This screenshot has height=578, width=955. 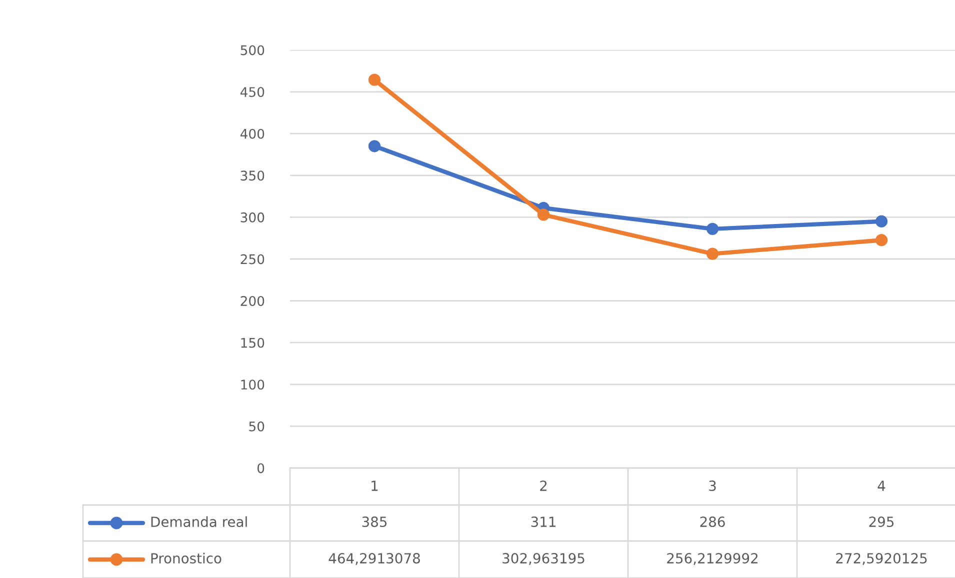 What do you see at coordinates (252, 217) in the screenshot?
I see `y-tick-label: 300` at bounding box center [252, 217].